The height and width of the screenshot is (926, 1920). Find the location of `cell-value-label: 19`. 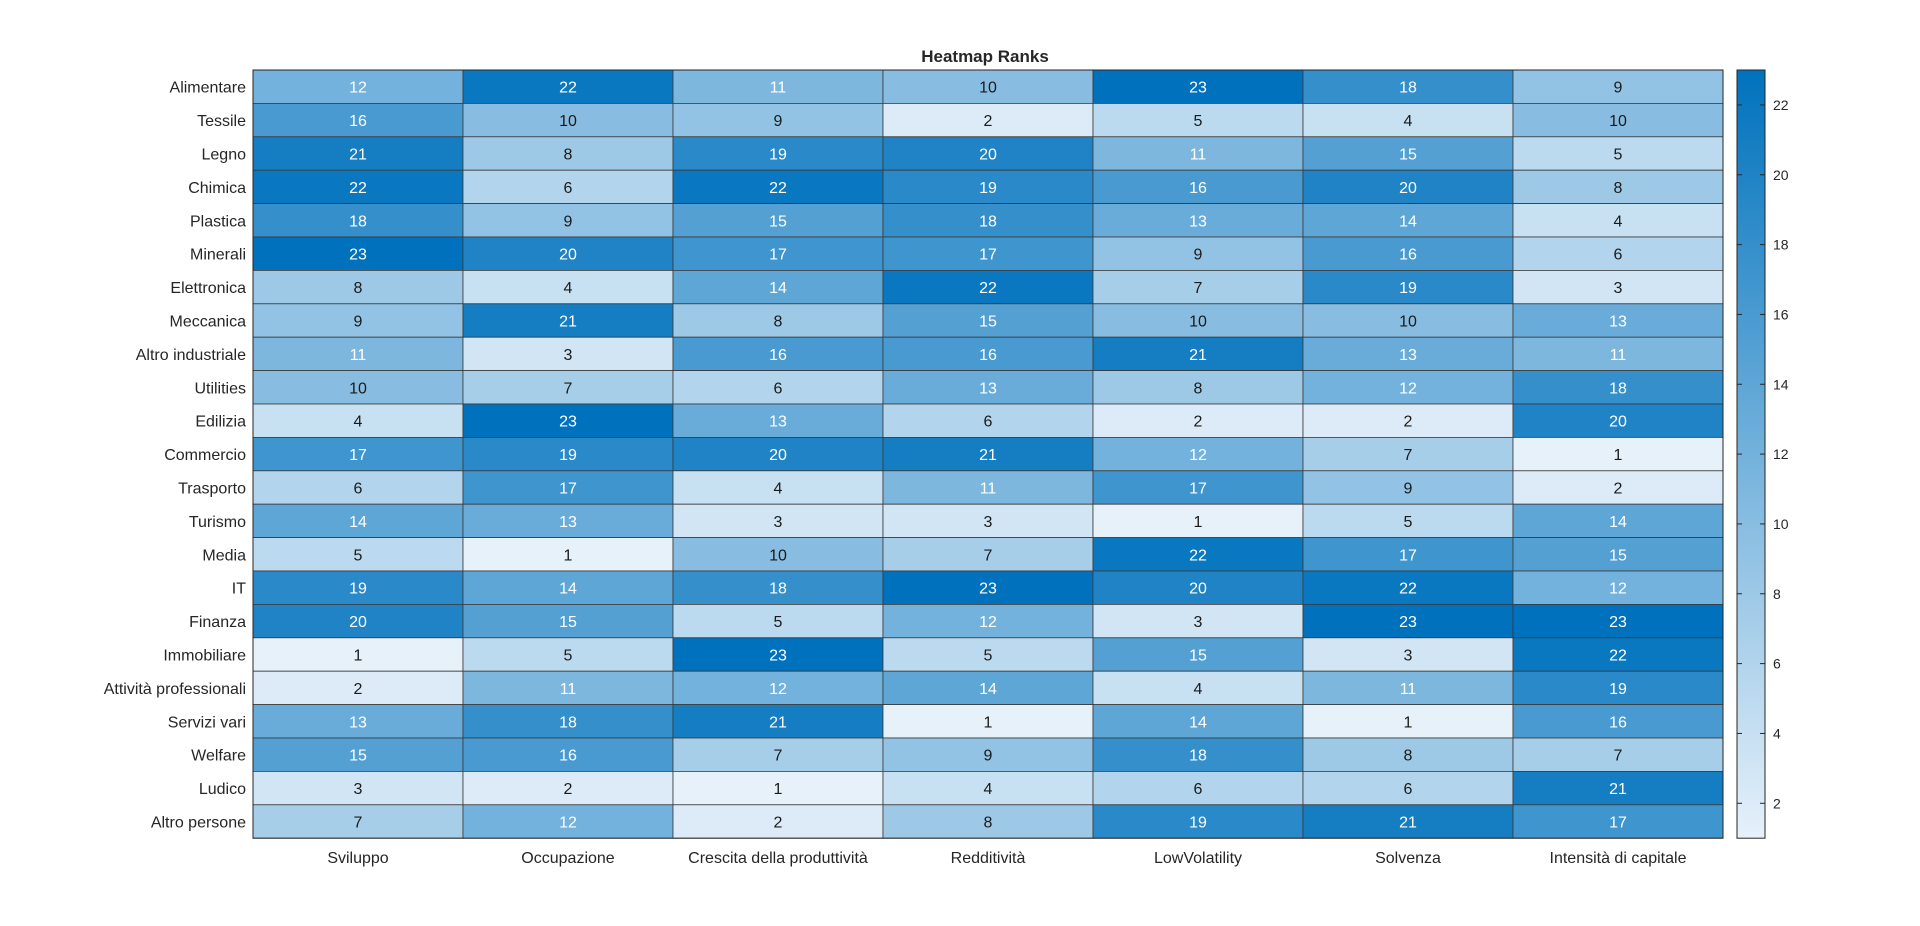

cell-value-label: 19 is located at coordinates (358, 589).